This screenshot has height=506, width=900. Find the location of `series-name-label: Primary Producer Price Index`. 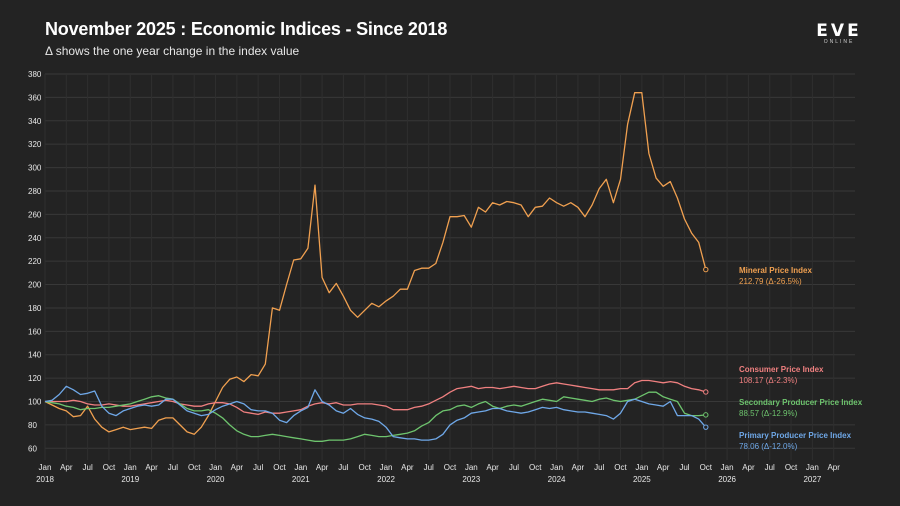

series-name-label: Primary Producer Price Index is located at coordinates (795, 435).